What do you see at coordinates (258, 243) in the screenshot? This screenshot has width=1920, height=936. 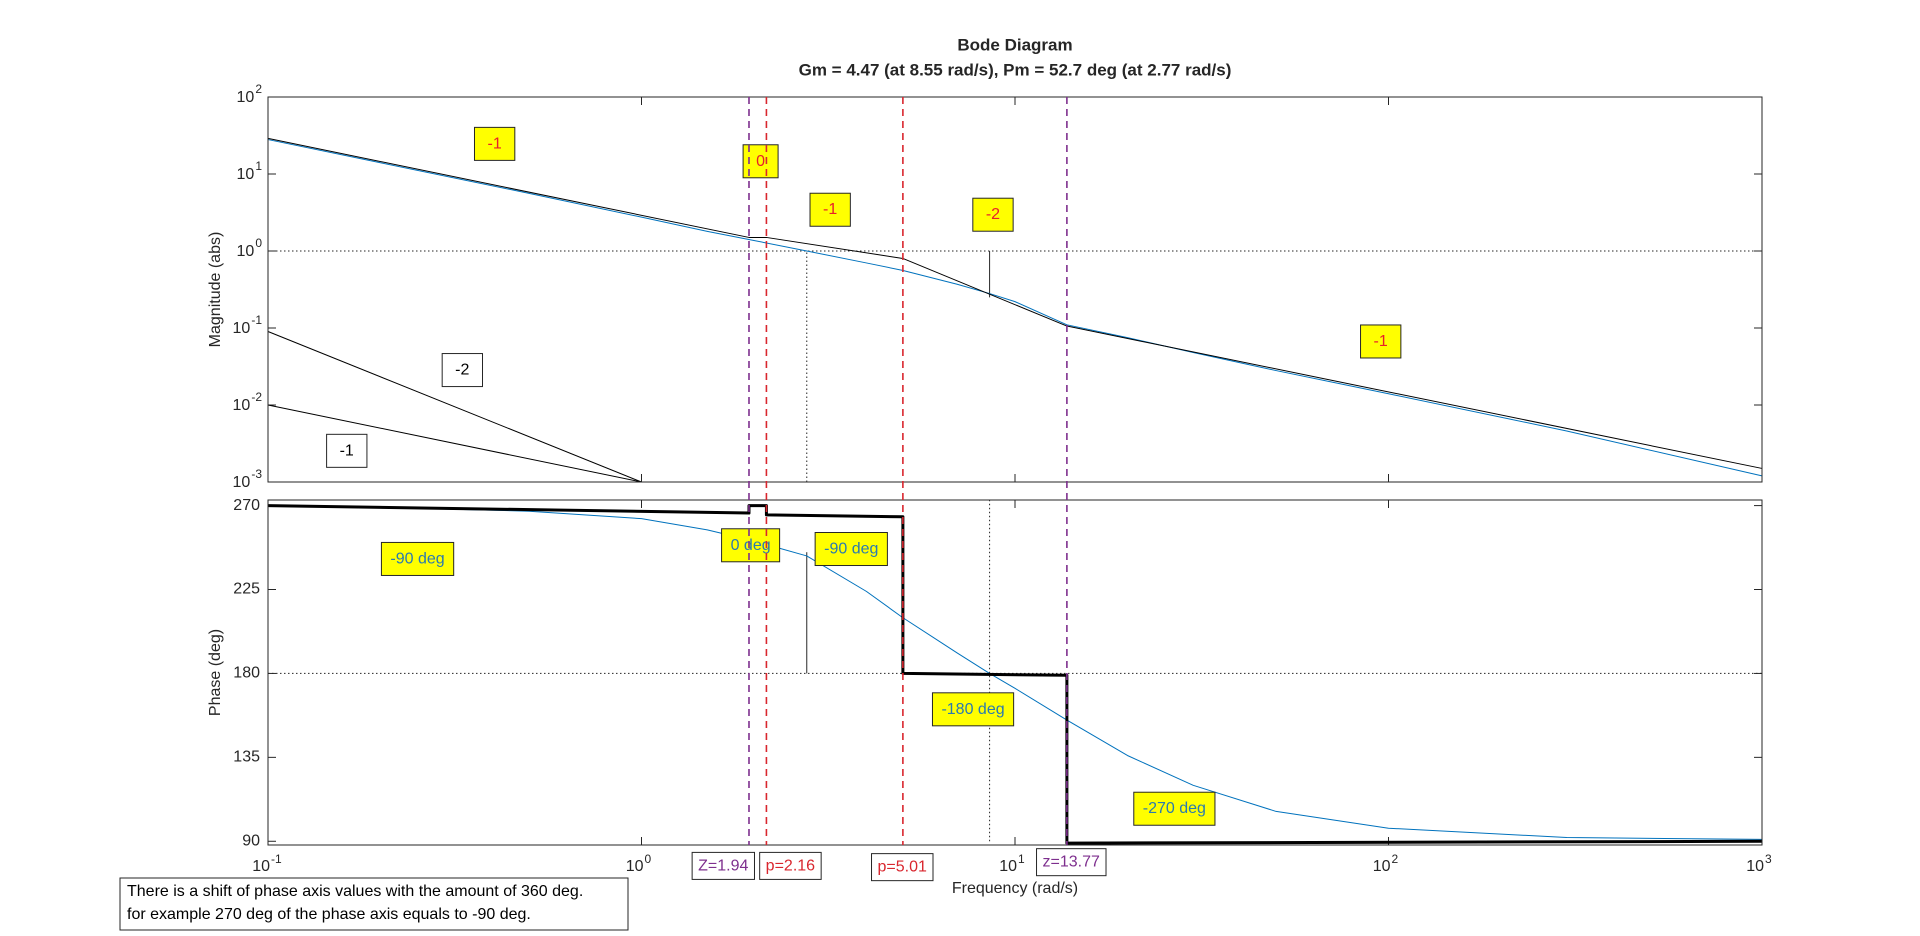 I see `y-tick-exponent: 0` at bounding box center [258, 243].